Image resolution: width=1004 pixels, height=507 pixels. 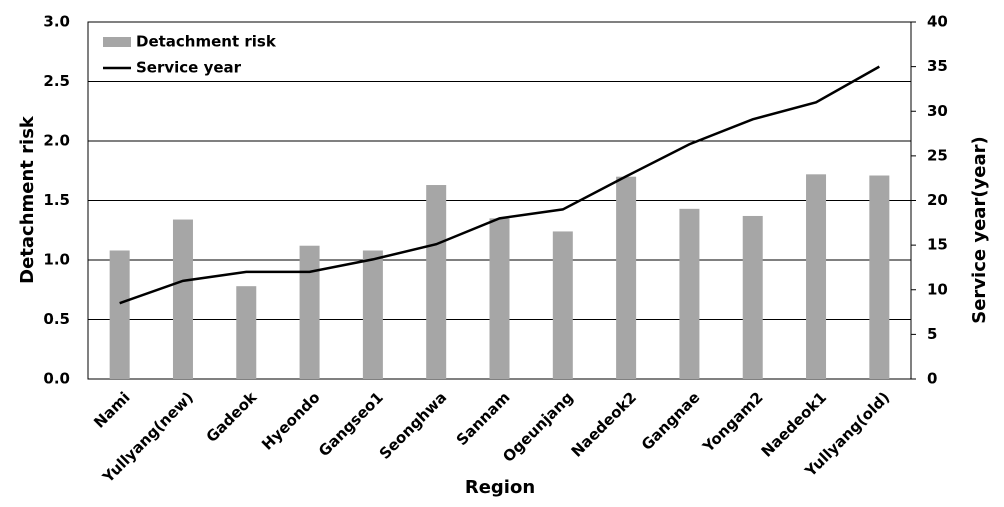 I want to click on y2-axis-title: Service year(year), so click(x=979, y=229).